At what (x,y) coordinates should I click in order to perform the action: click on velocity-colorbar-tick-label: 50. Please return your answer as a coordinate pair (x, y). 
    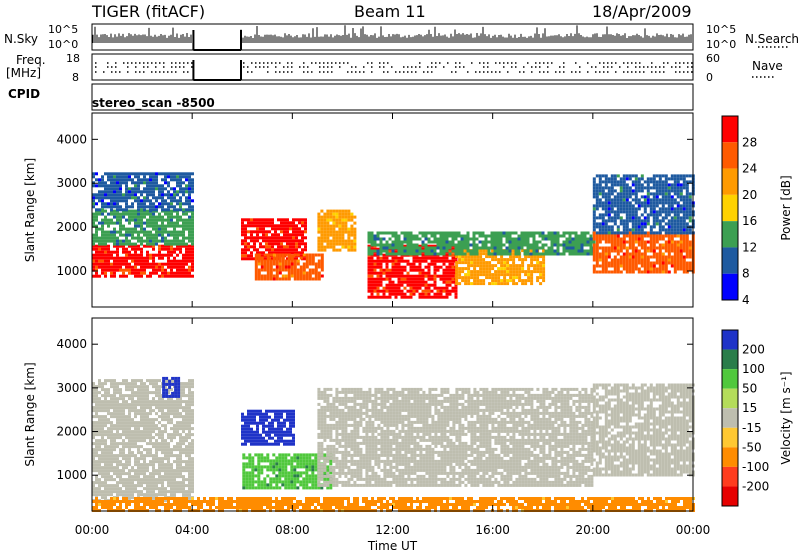
    Looking at the image, I should click on (749, 389).